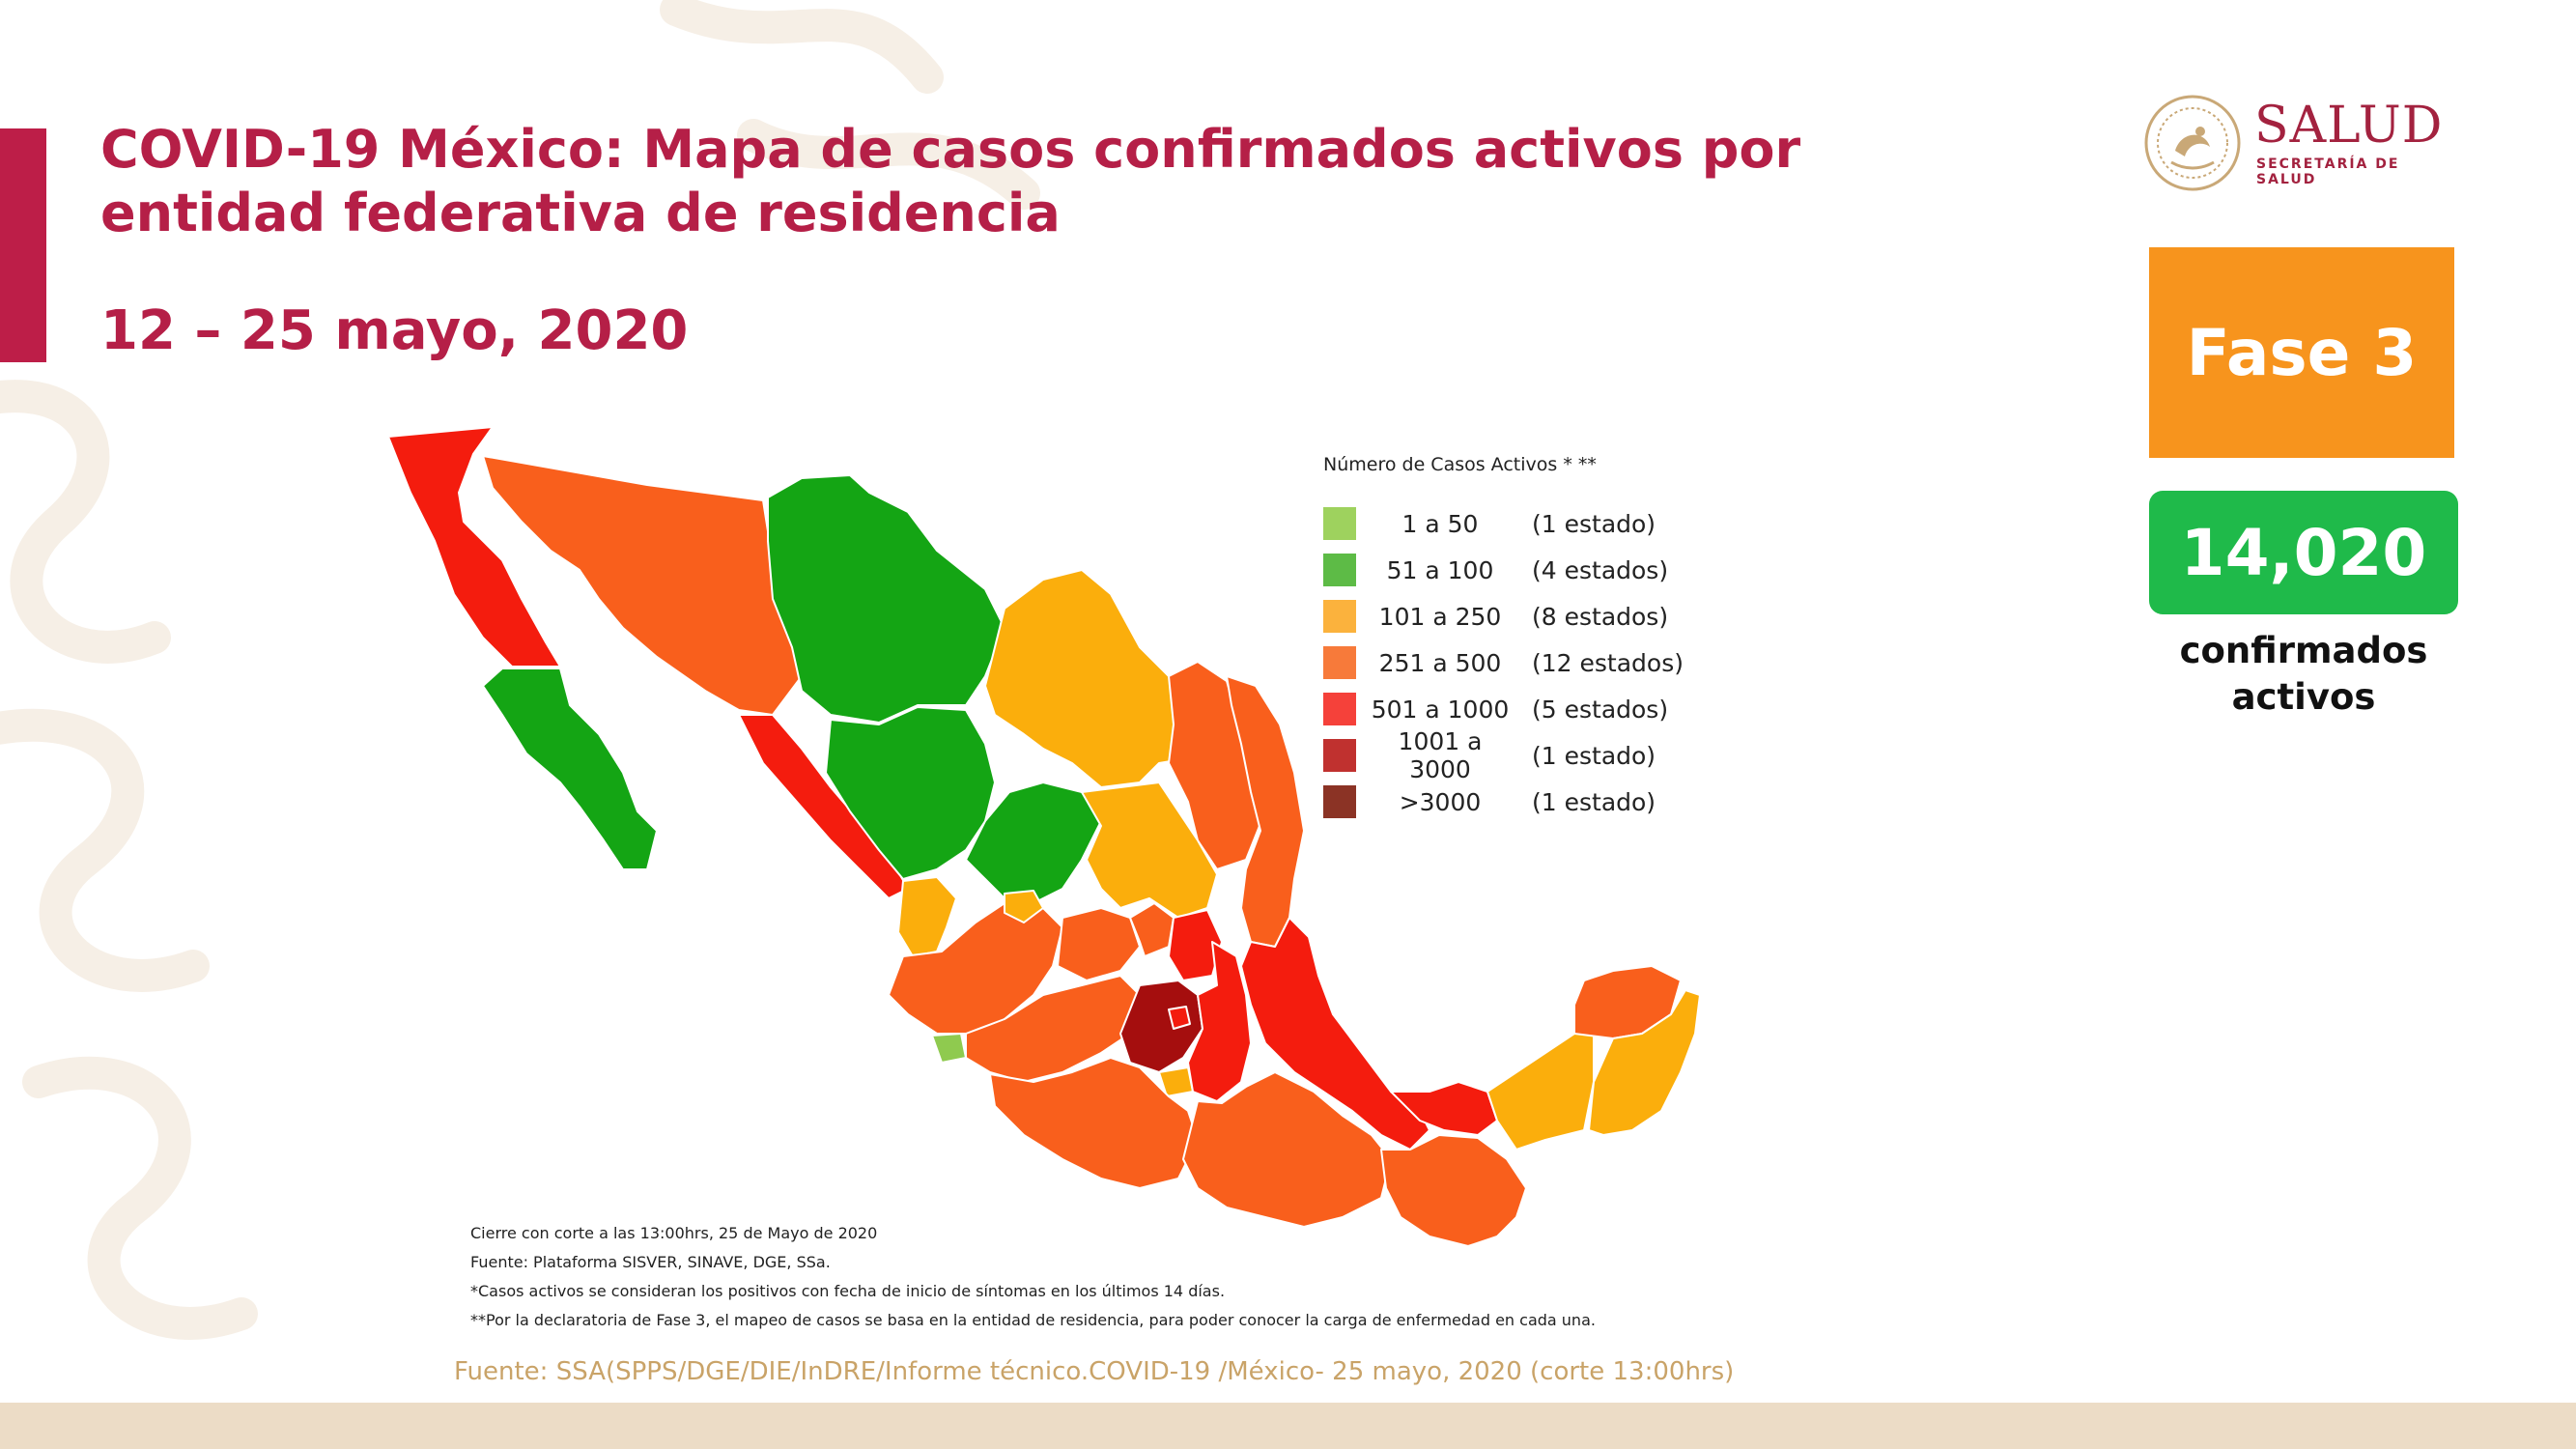 This screenshot has height=1449, width=2576. I want to click on logo-subtitle: SECRETARÍA DE SALUD, so click(2328, 171).